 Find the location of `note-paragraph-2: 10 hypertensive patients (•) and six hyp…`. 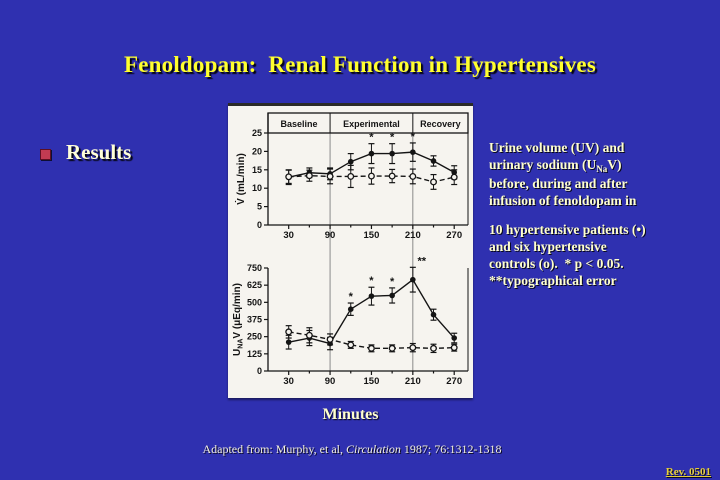

note-paragraph-2: 10 hypertensive patients (•) and six hyp… is located at coordinates (602, 255).